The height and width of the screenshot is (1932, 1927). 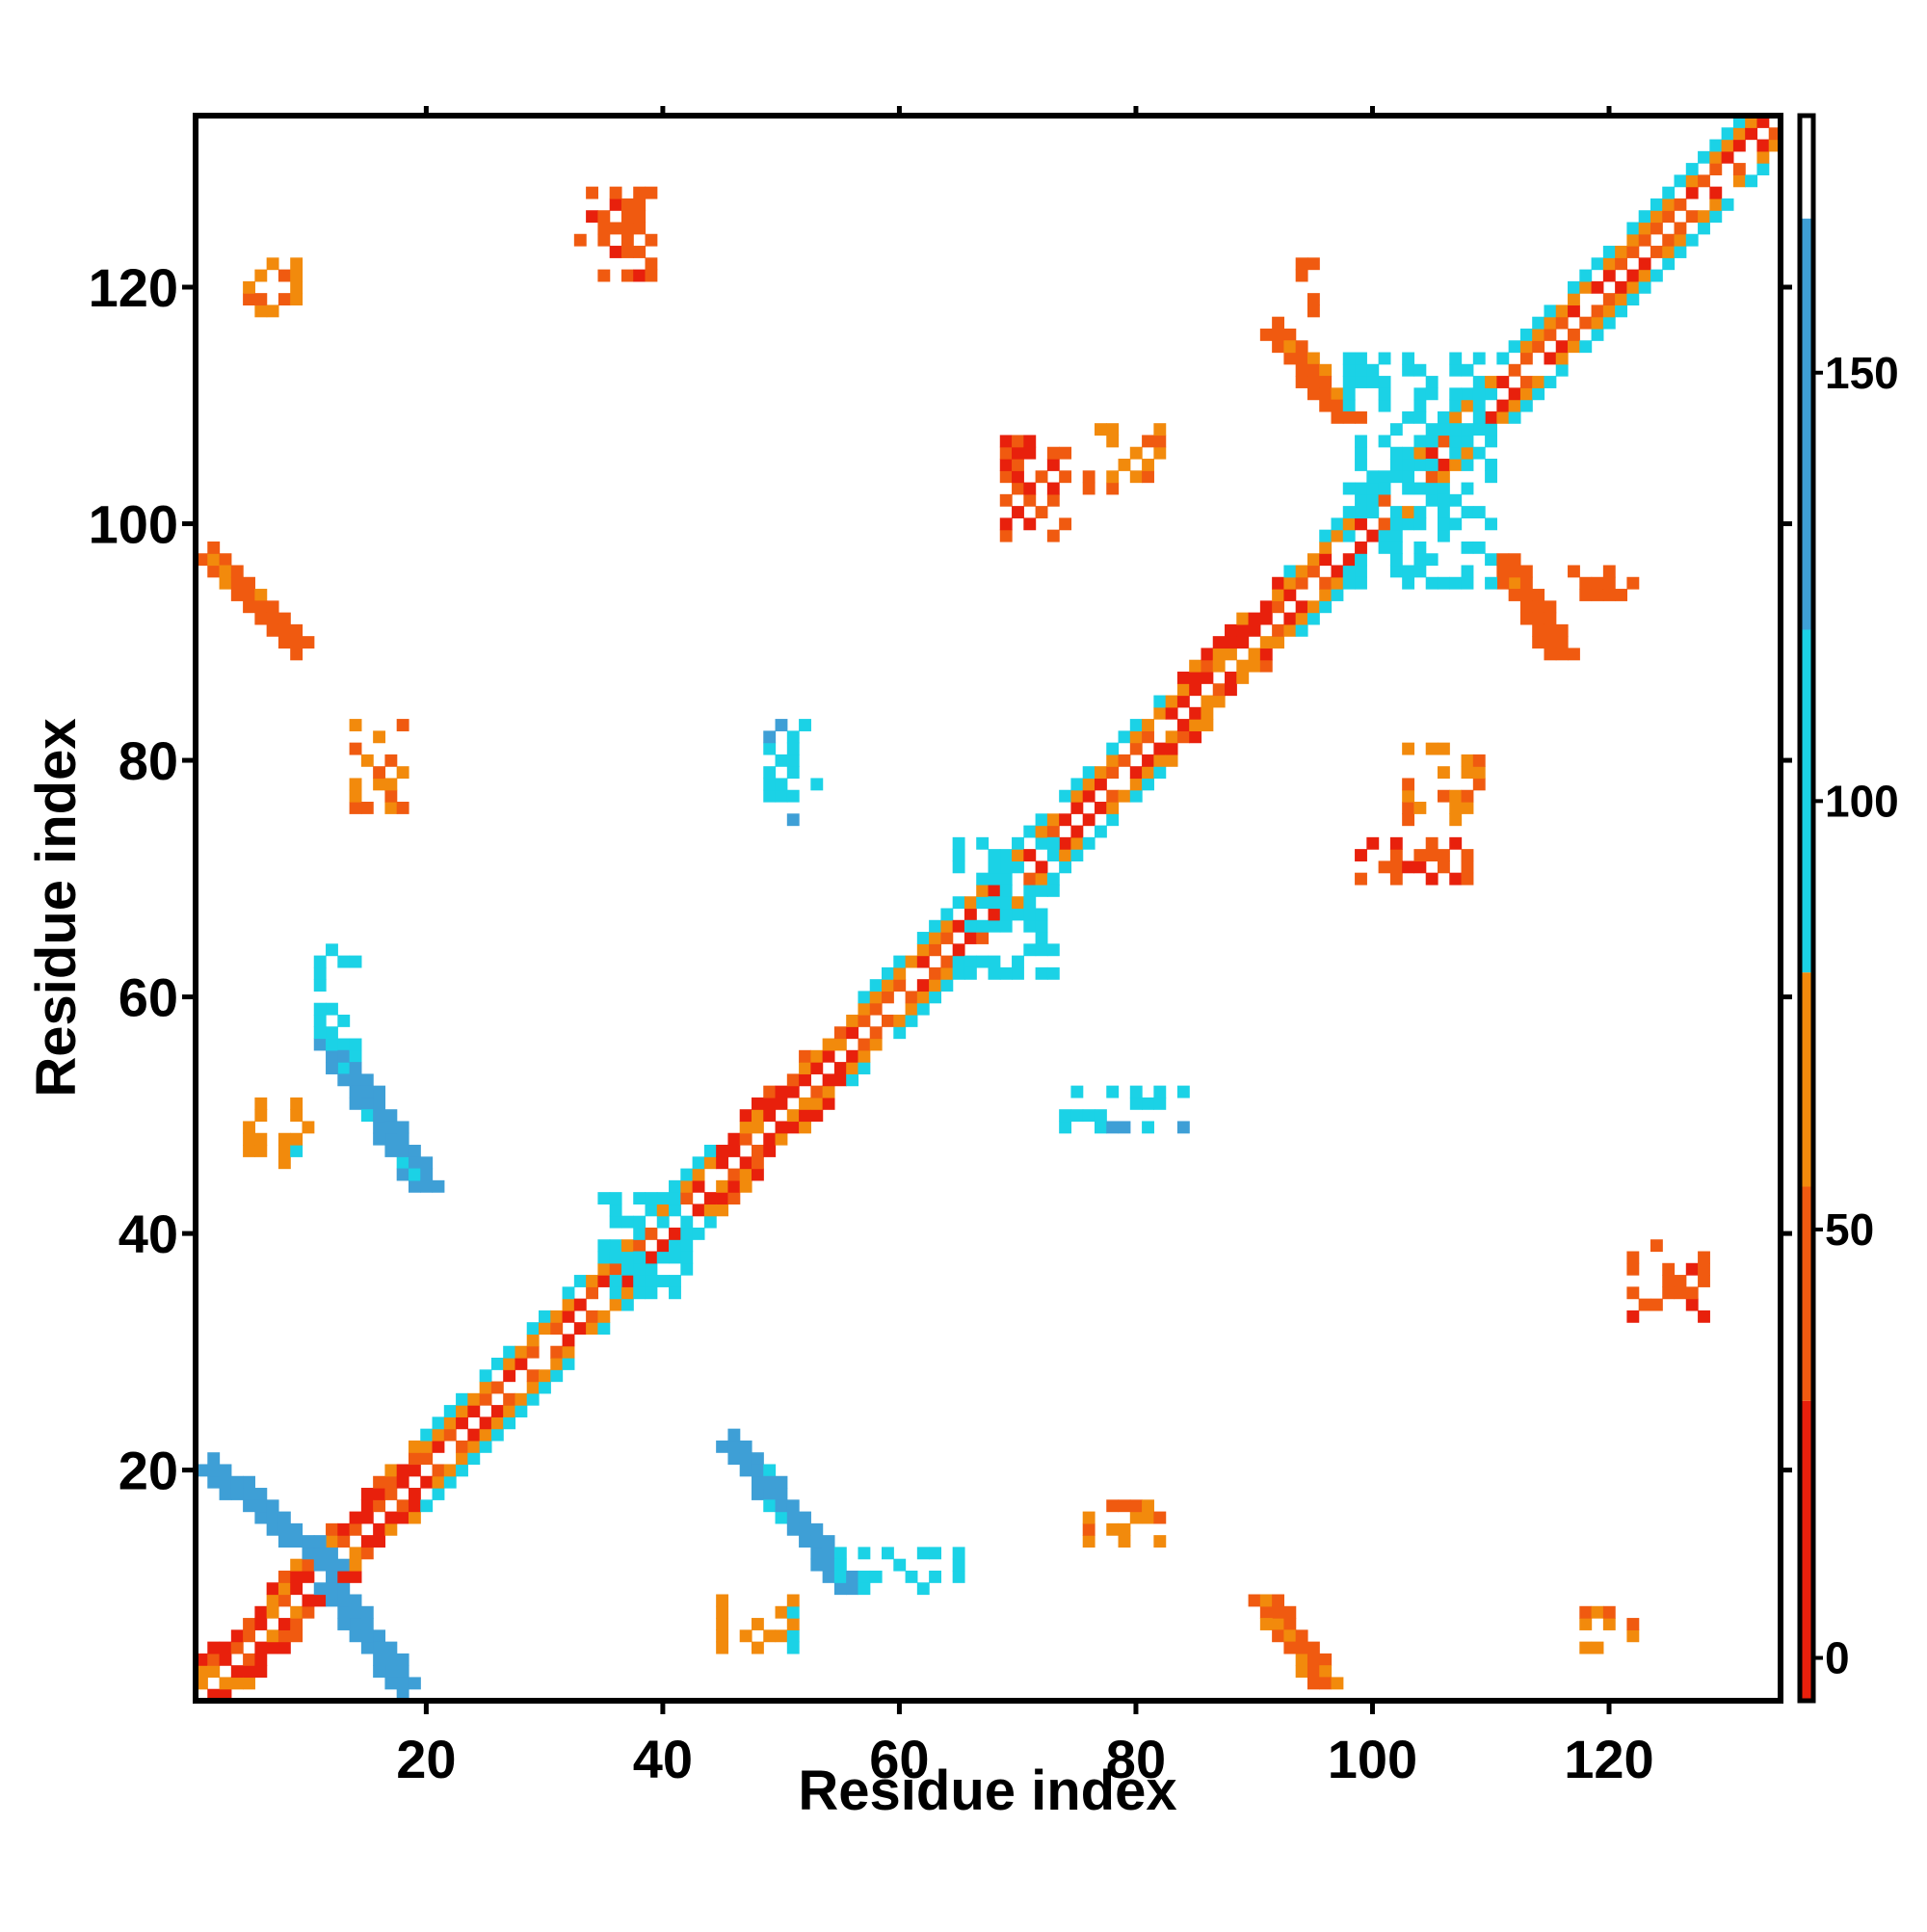 What do you see at coordinates (1807, 801) in the screenshot?
I see `colorbar-band` at bounding box center [1807, 801].